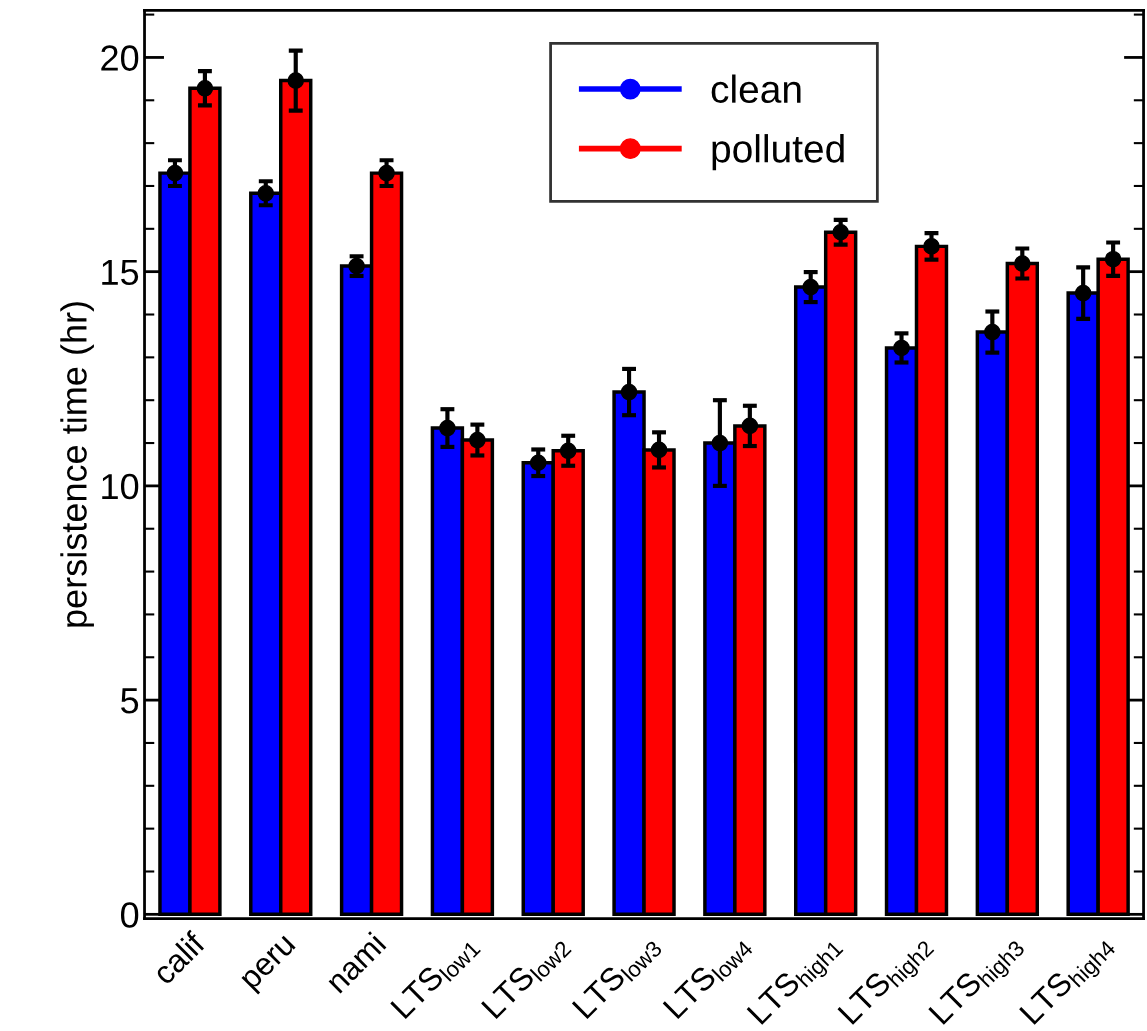  Describe the element at coordinates (436, 977) in the screenshot. I see `x-tick-label: LTS$_{low1}$` at that location.